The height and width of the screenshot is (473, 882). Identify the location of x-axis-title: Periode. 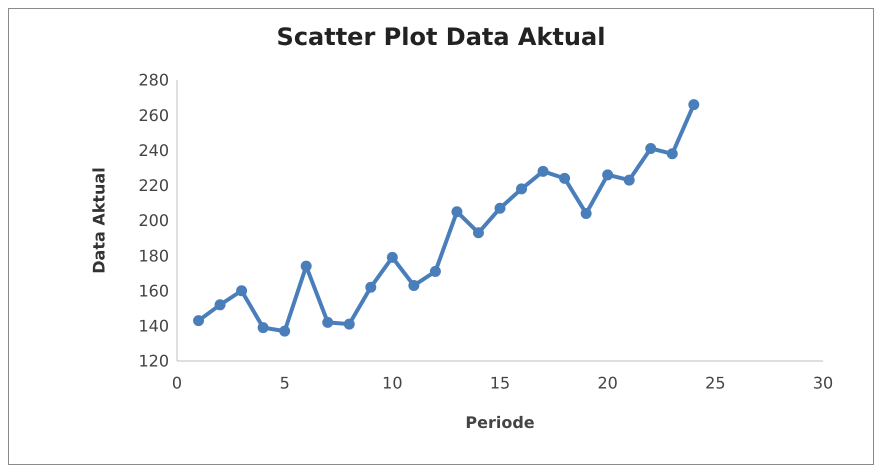
(500, 422).